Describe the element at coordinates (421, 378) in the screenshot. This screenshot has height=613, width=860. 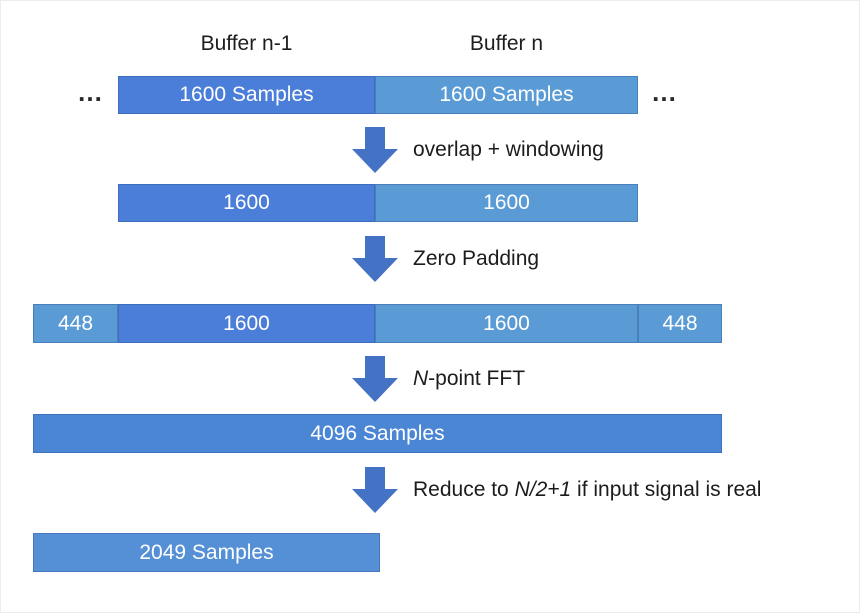
I see `step-label-text: N` at that location.